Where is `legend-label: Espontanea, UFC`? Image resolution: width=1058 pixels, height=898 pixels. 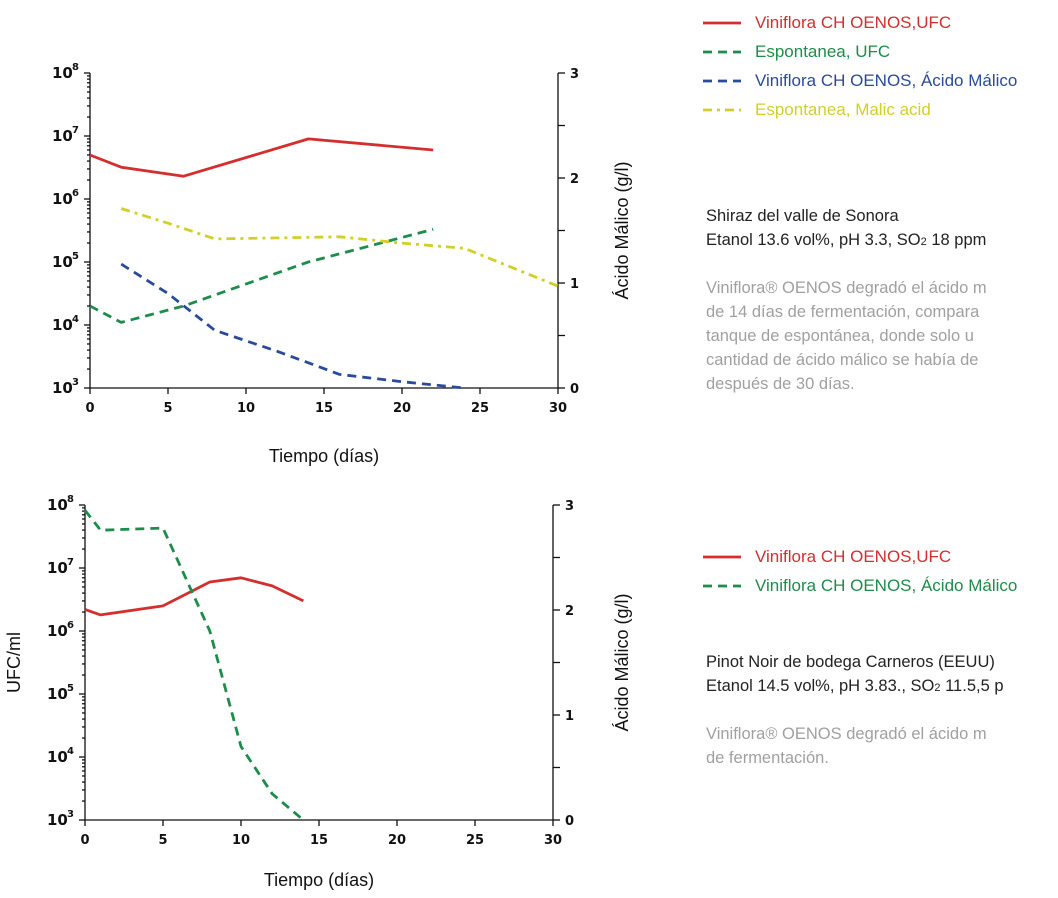 legend-label: Espontanea, UFC is located at coordinates (823, 51).